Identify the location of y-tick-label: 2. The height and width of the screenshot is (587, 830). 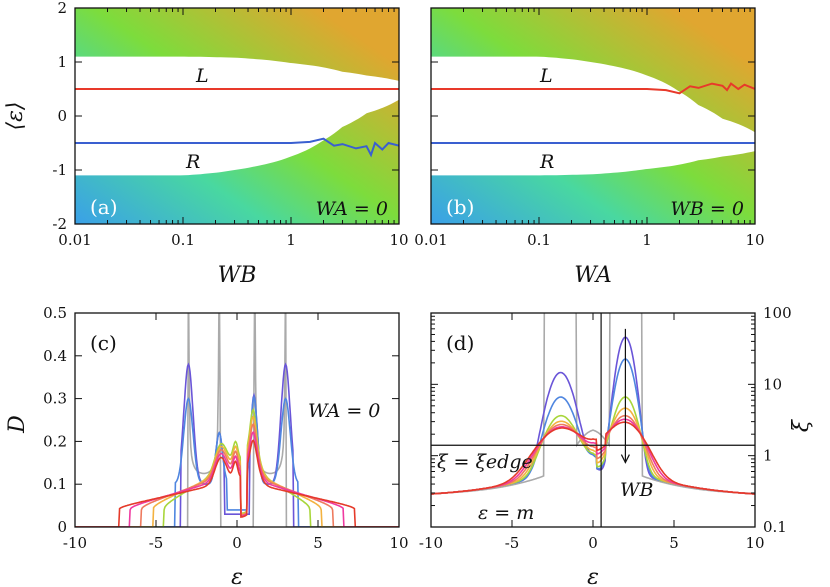
(62, 8).